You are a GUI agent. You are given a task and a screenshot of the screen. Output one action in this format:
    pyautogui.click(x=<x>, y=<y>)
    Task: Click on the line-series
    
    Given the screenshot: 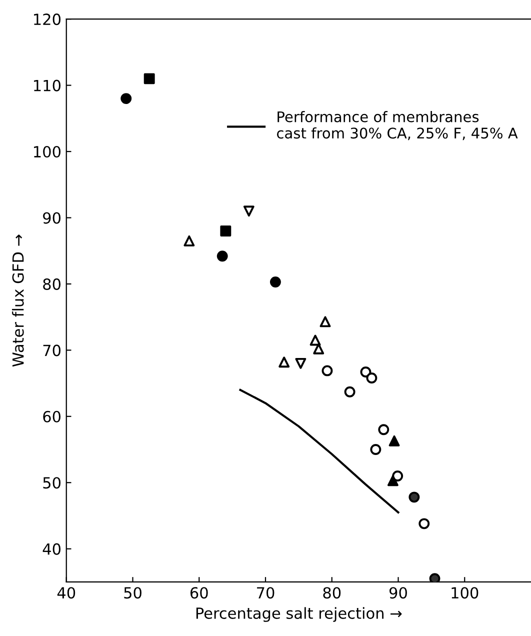 What is the action you would take?
    pyautogui.click(x=319, y=451)
    